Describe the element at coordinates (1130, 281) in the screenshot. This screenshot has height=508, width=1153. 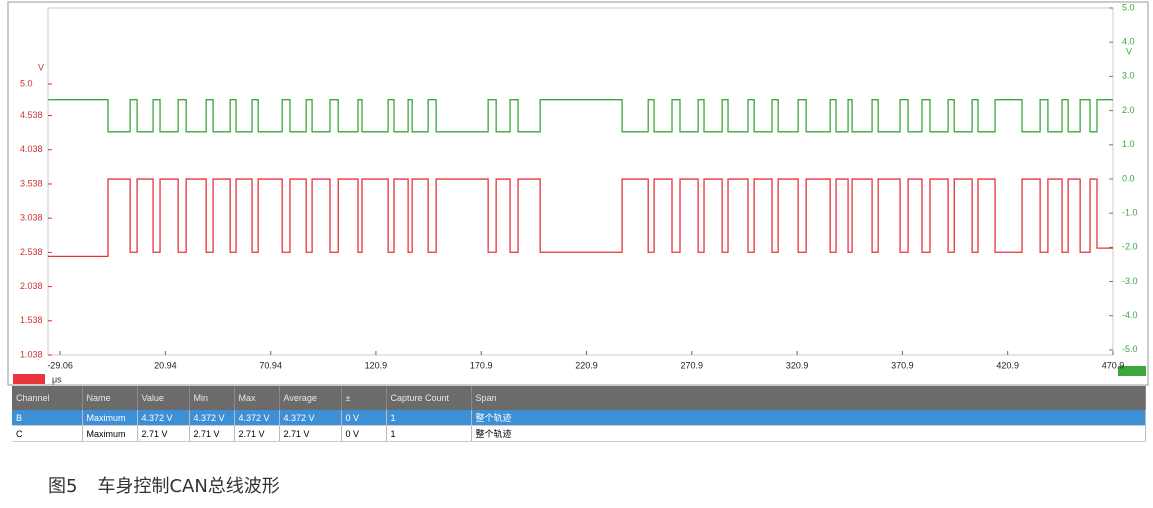
I see `y2-tick-label: -3.0` at that location.